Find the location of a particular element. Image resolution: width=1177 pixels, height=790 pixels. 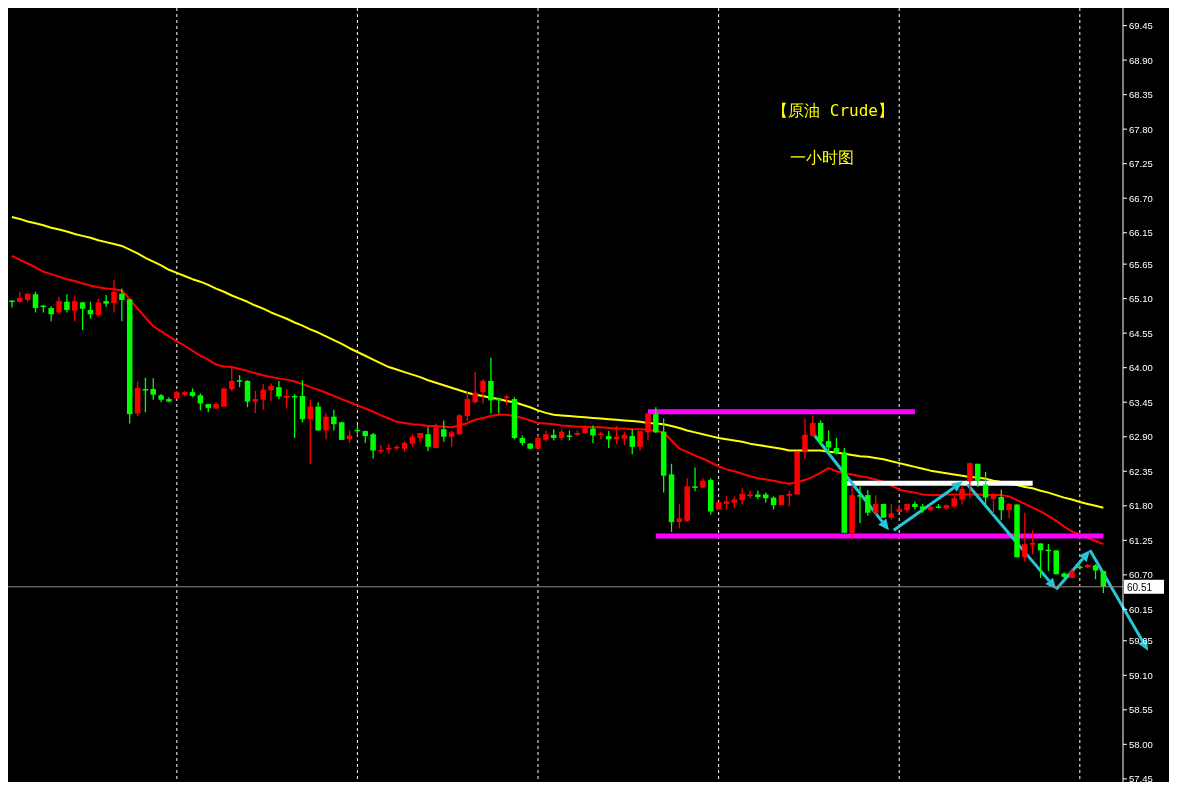

y-tick-label: 60.15 is located at coordinates (1141, 609).